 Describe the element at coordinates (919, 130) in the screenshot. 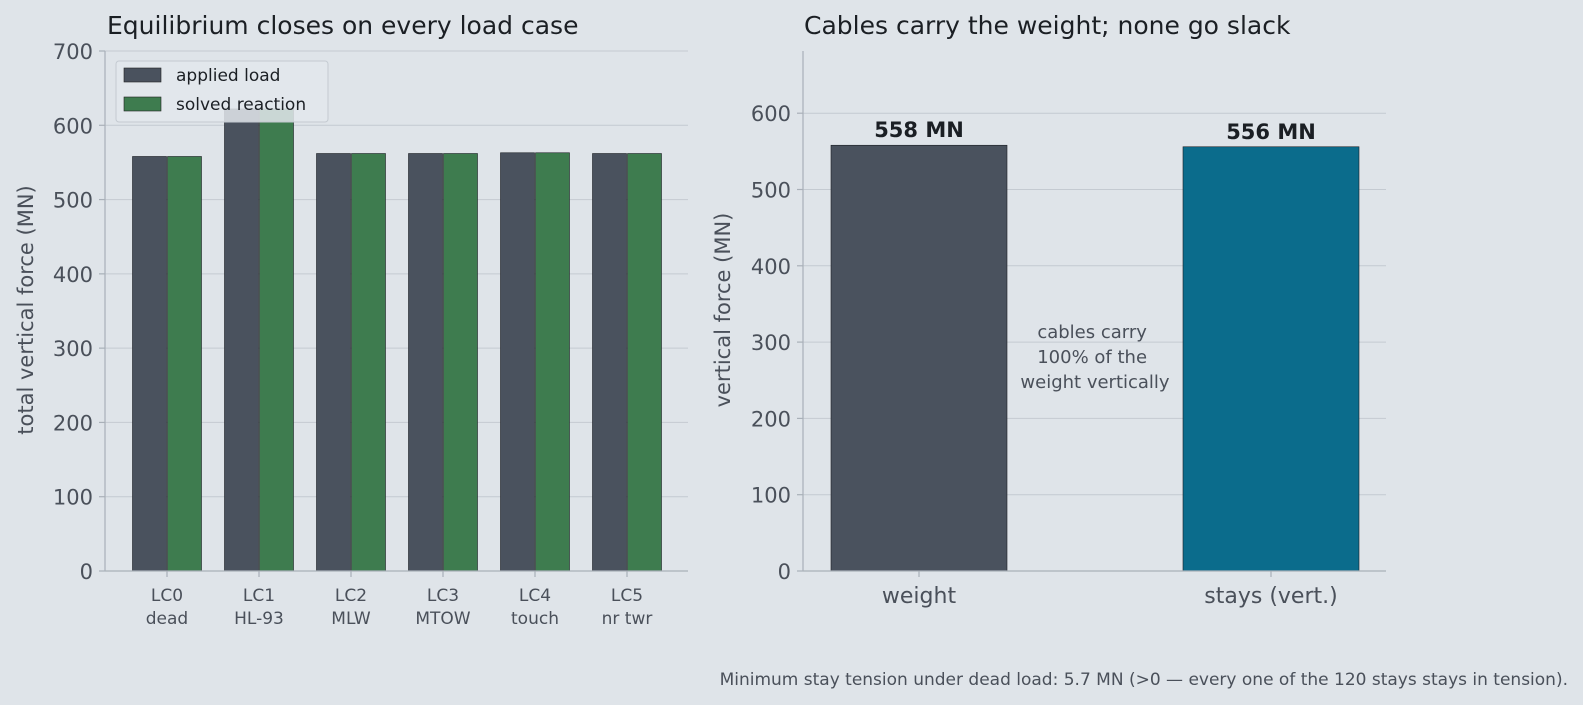

I see `data-label: 558 MN` at that location.